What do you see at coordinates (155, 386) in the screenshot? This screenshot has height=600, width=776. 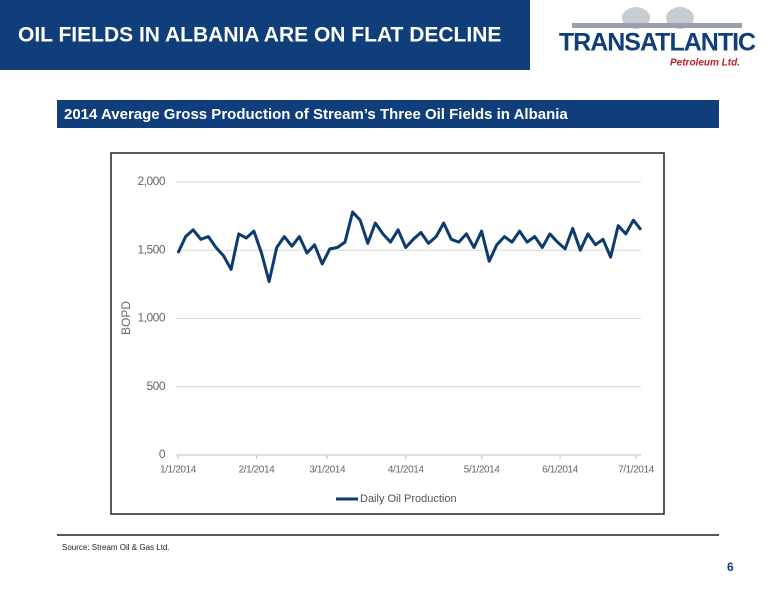 I see `y-tick-label: 500` at bounding box center [155, 386].